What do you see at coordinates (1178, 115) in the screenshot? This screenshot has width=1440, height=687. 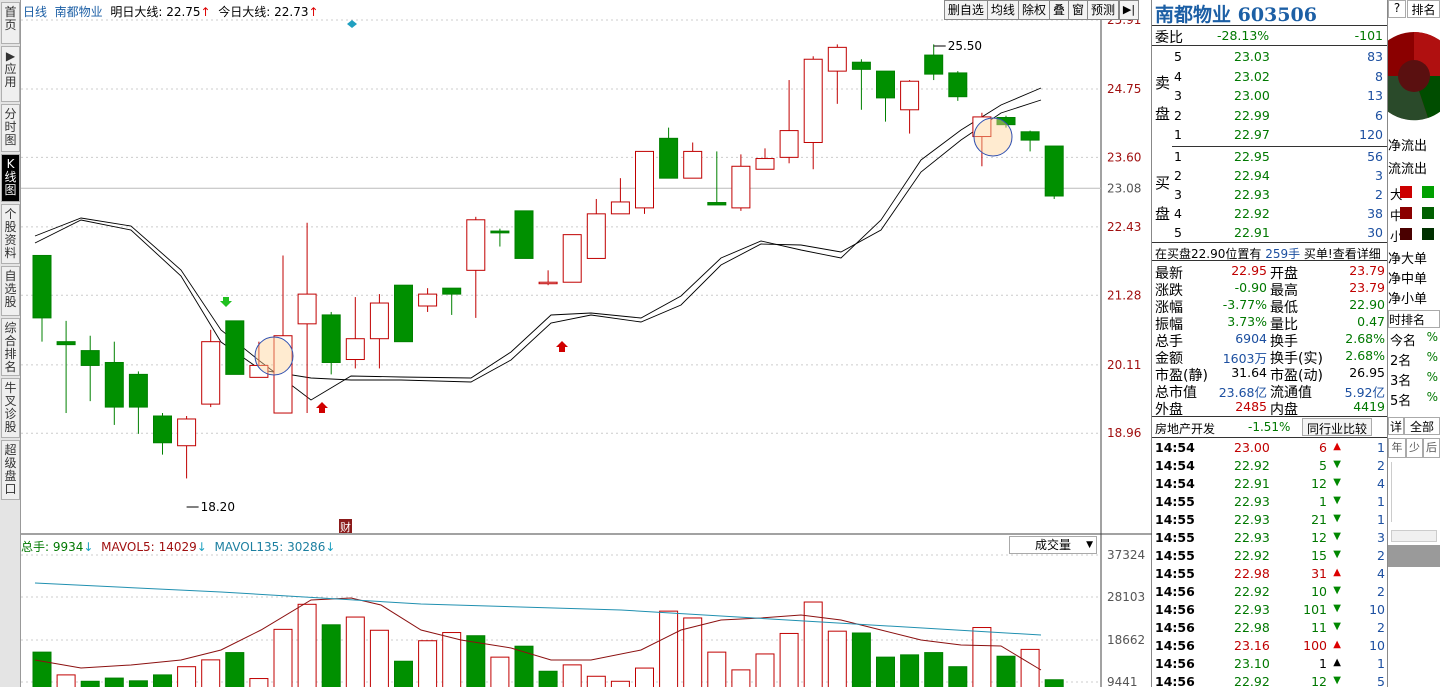 I see `ask-level: 2` at bounding box center [1178, 115].